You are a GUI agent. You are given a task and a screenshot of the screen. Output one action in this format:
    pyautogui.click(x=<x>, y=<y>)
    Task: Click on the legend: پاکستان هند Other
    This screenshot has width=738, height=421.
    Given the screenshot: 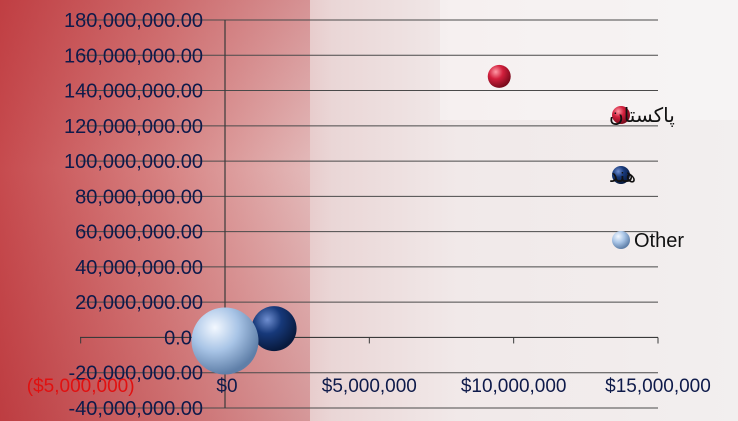 What is the action you would take?
    pyautogui.click(x=646, y=178)
    